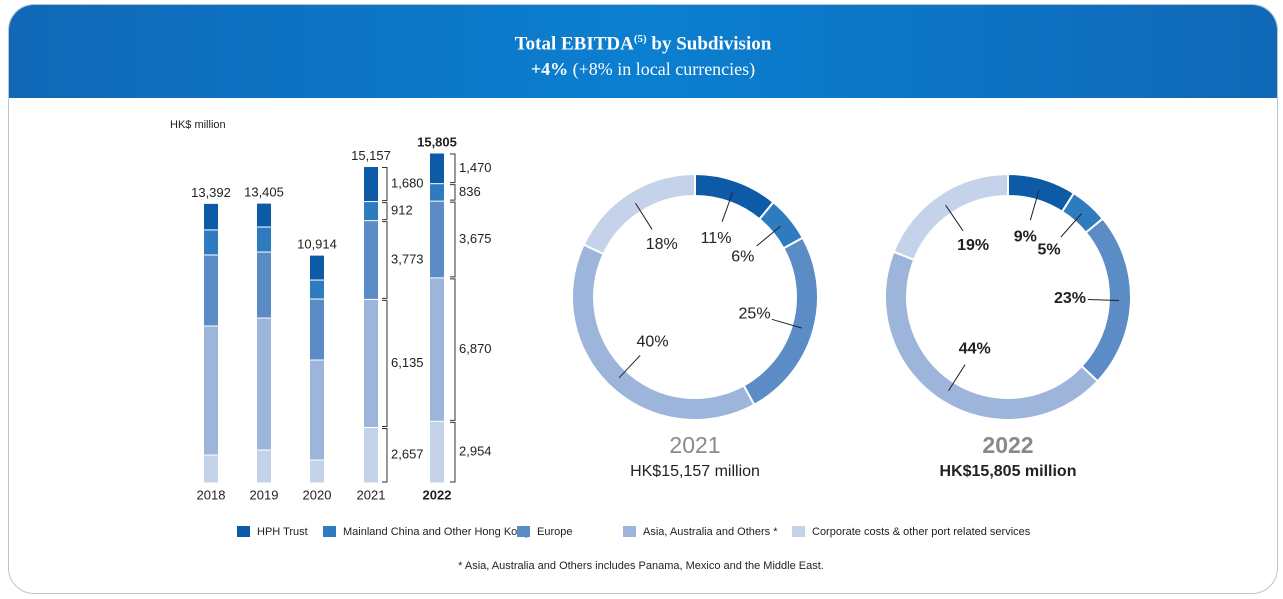 The width and height of the screenshot is (1283, 599). I want to click on donut-title: 2022, so click(1007, 445).